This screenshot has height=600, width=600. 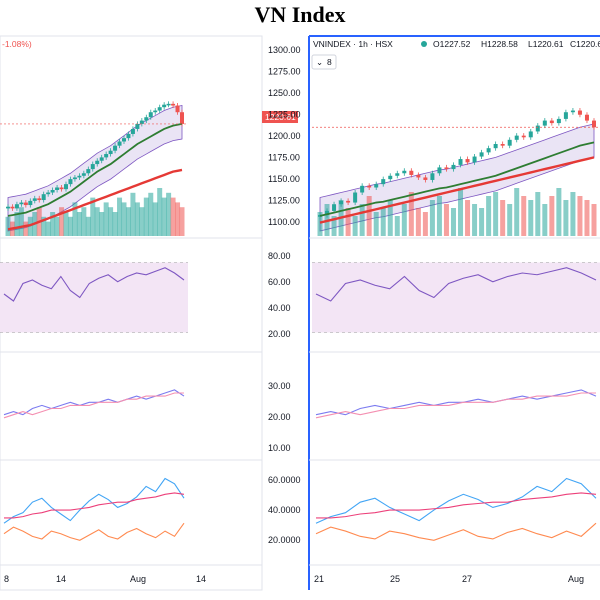 I want to click on axis-tick-label: 20.00, so click(x=279, y=417).